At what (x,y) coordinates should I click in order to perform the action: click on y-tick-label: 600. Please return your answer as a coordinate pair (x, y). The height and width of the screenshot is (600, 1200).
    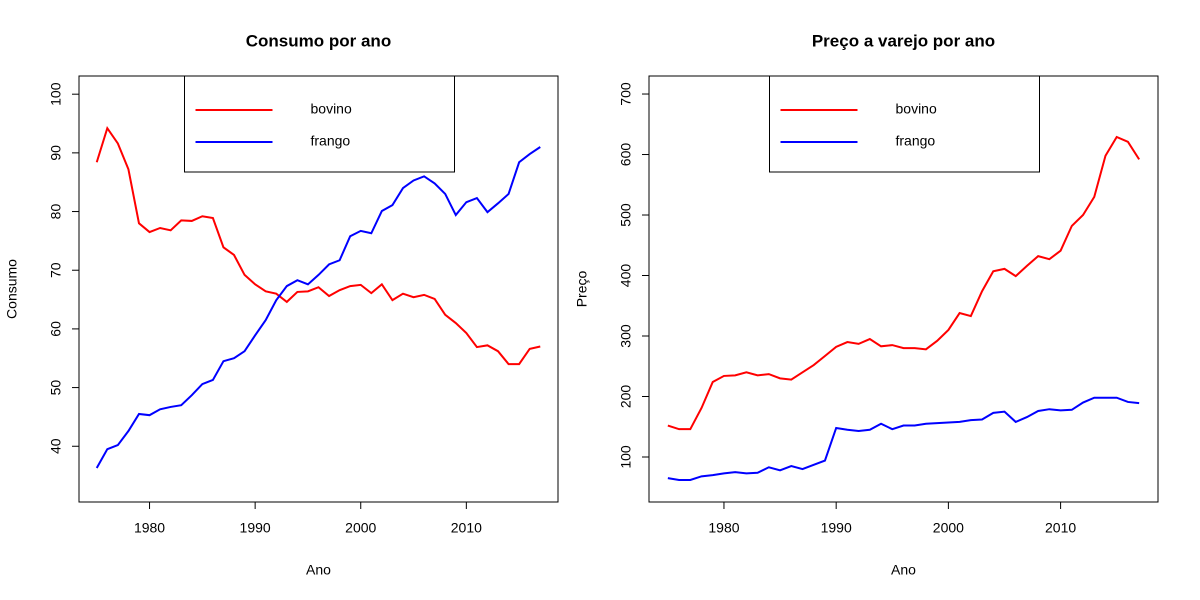
    Looking at the image, I should click on (626, 155).